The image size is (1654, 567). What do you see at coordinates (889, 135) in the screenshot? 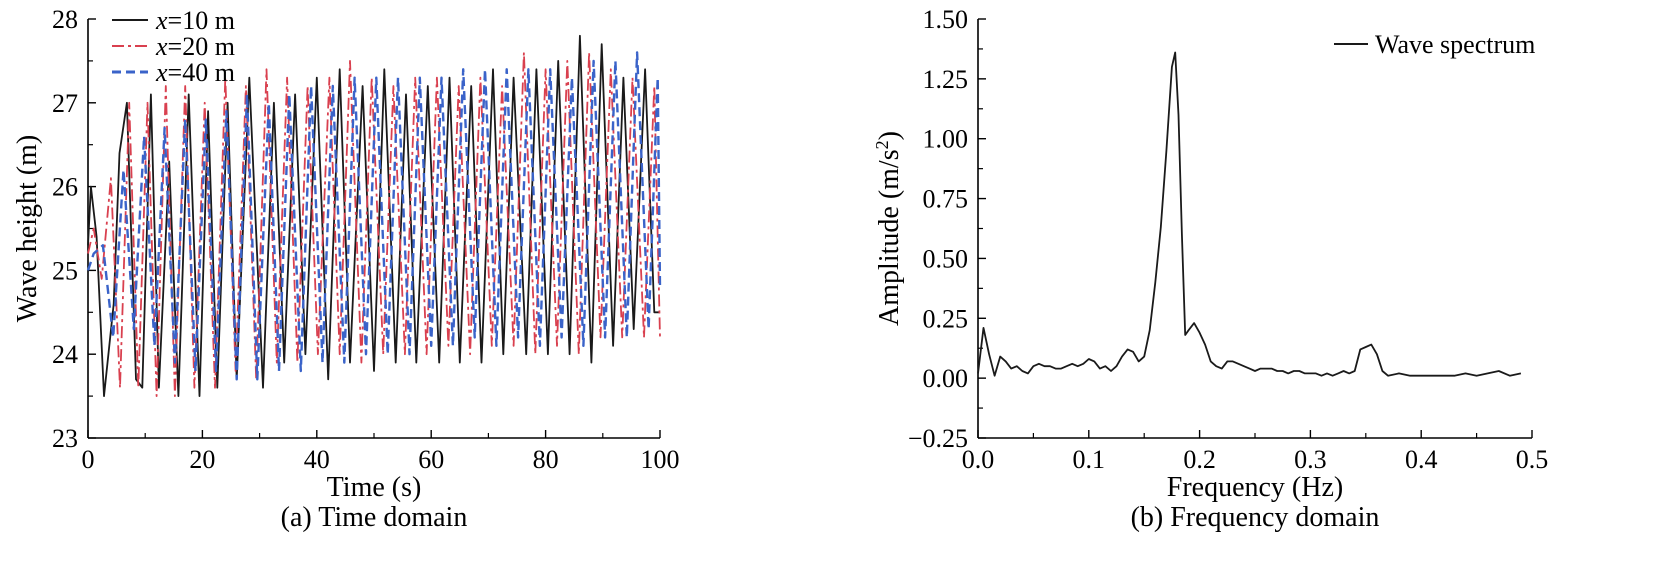
I see `y-axis-title-end: )` at bounding box center [889, 135].